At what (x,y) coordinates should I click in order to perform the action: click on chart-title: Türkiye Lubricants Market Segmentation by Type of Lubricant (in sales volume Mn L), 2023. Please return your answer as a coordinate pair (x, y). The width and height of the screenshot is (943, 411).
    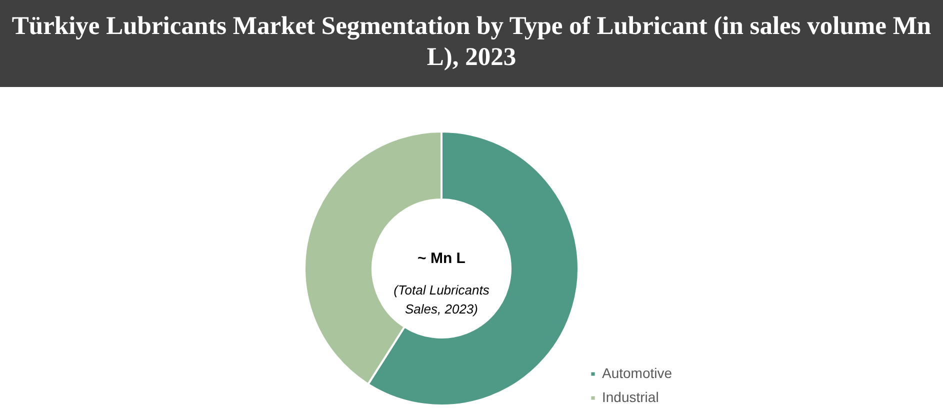
    Looking at the image, I should click on (471, 41).